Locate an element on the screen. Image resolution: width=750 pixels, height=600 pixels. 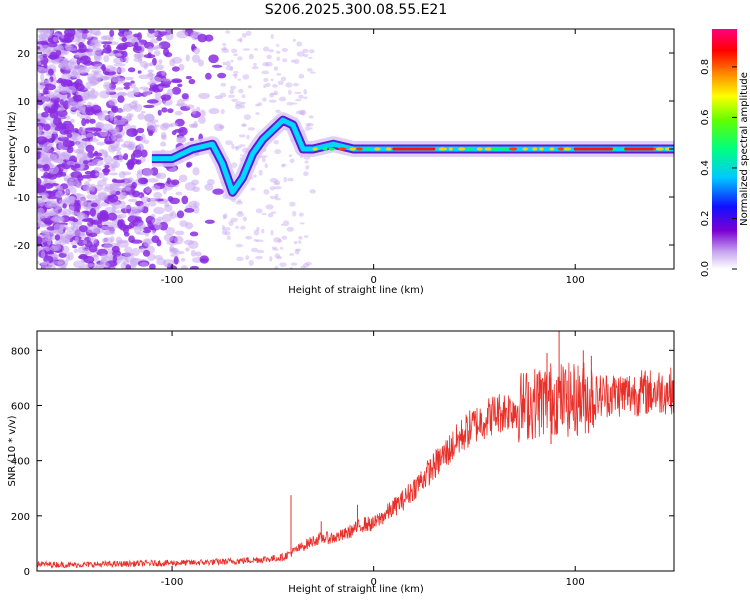
spectrogram-ytick-label: 20 is located at coordinates (23, 54).